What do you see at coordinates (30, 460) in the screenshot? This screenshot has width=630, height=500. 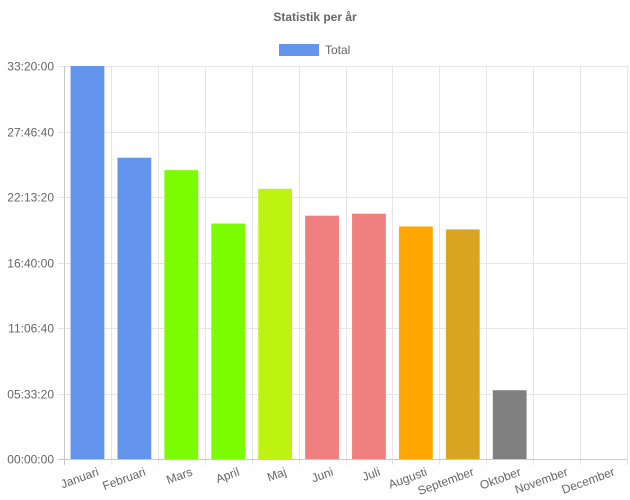 I see `y-tick-label: 00:00:00` at bounding box center [30, 460].